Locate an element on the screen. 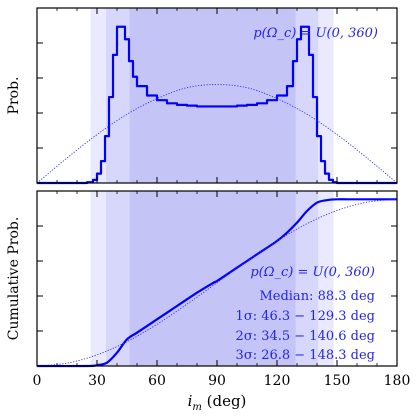 This screenshot has height=418, width=416. x-axis-label-unit: (deg) is located at coordinates (224, 401).